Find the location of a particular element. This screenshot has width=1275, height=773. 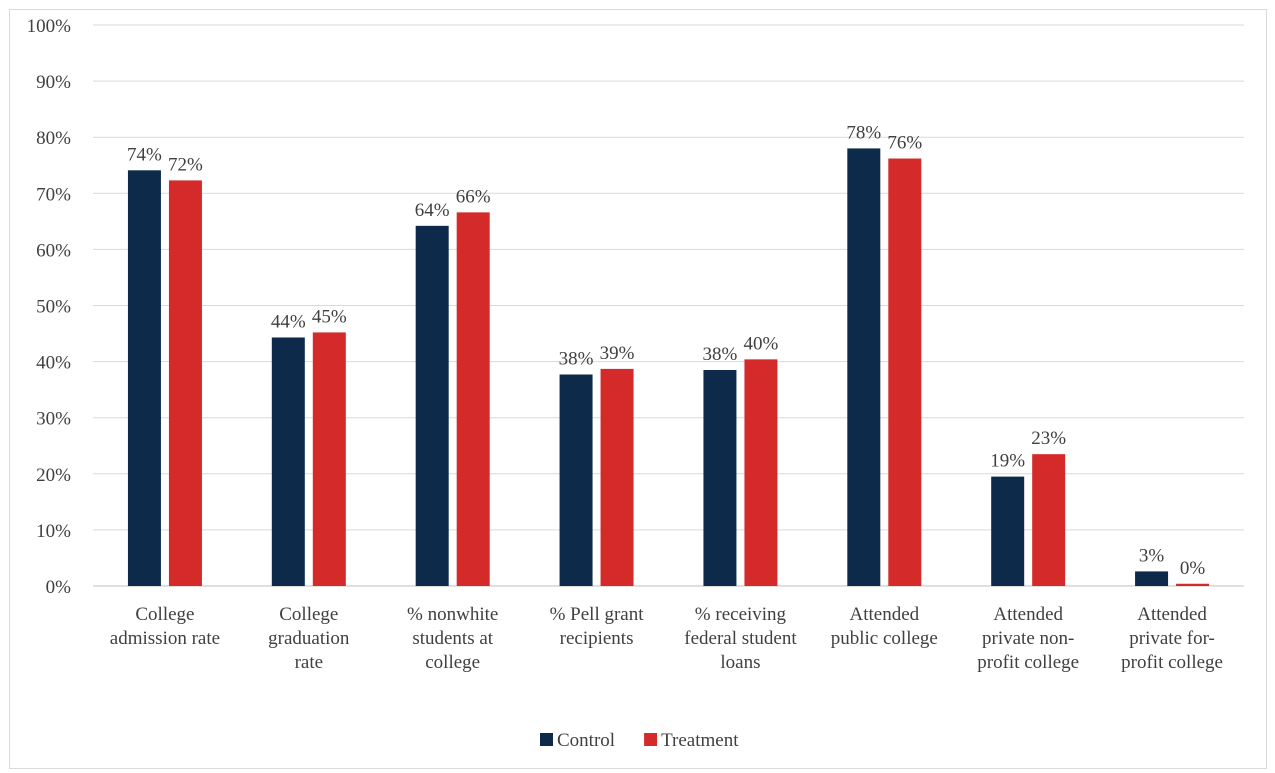

category-label: % nonwhite students at college is located at coordinates (452, 638).